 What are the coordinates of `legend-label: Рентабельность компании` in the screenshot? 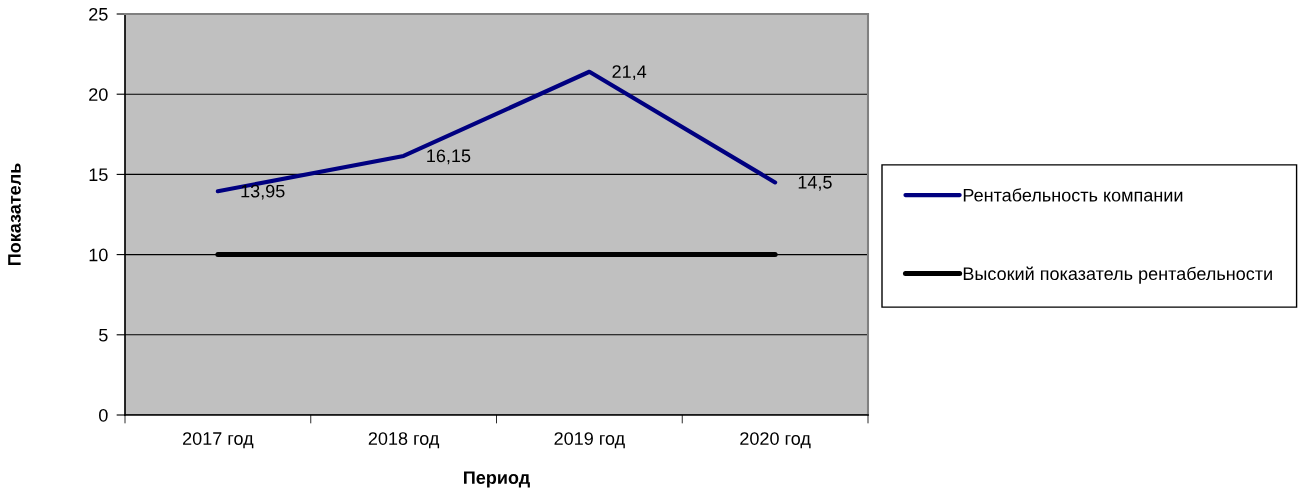 It's located at (1073, 195).